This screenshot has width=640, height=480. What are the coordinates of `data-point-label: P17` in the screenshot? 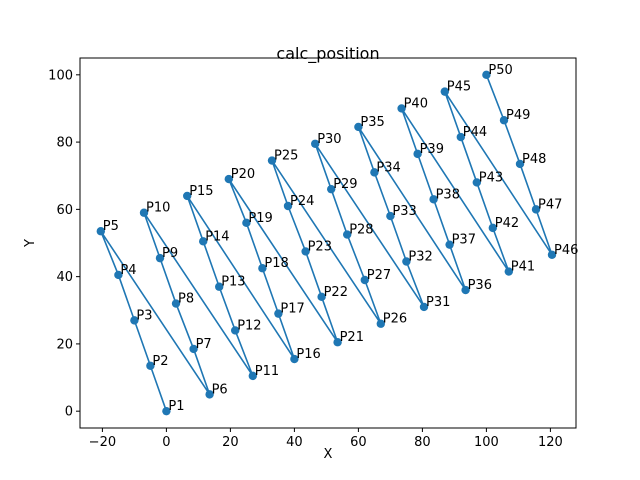 It's located at (292, 309).